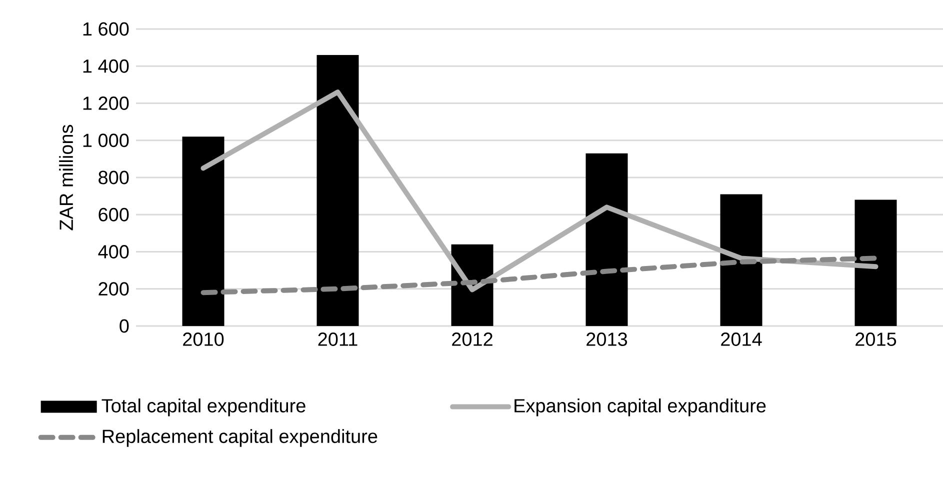 The width and height of the screenshot is (943, 486). Describe the element at coordinates (106, 141) in the screenshot. I see `y-tick-label: 1 000` at that location.